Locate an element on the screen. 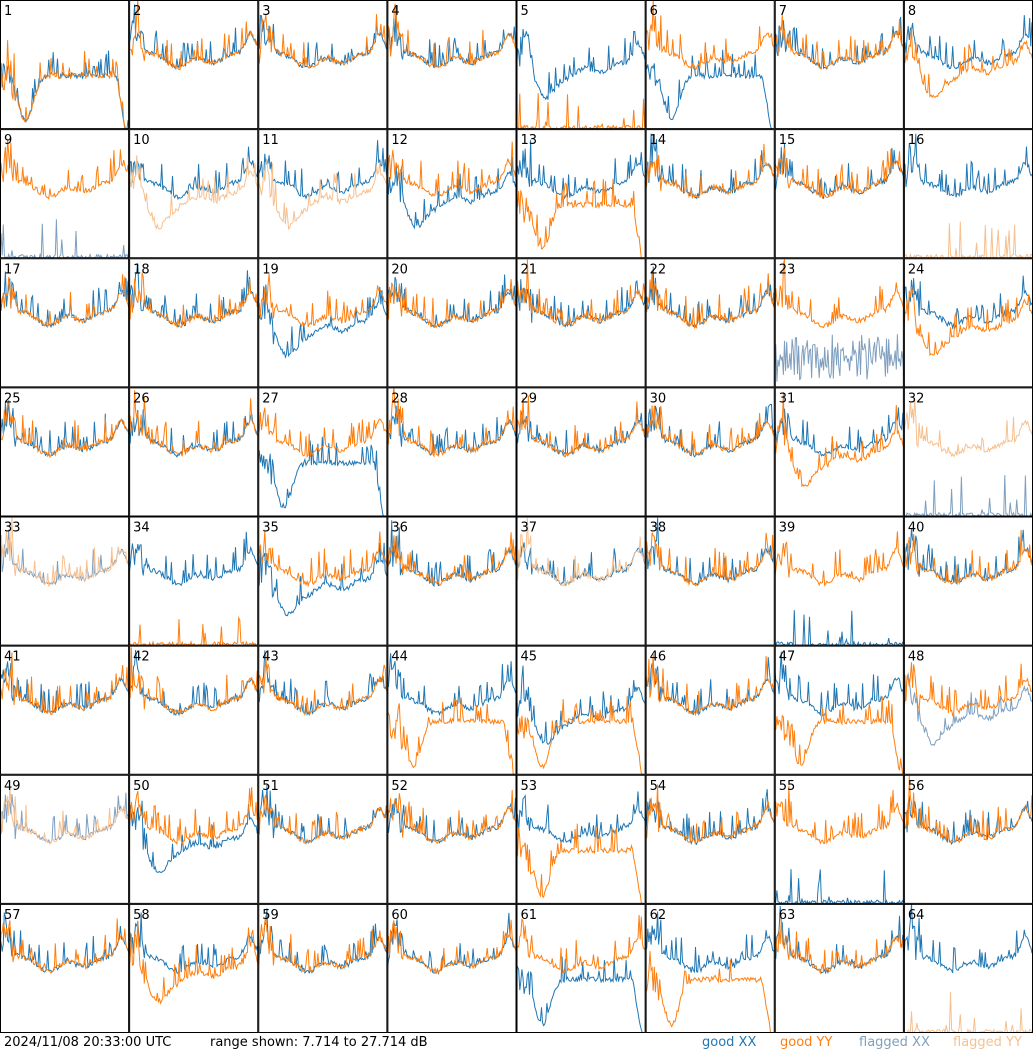  antenna-panel-15: 15 is located at coordinates (839, 194).